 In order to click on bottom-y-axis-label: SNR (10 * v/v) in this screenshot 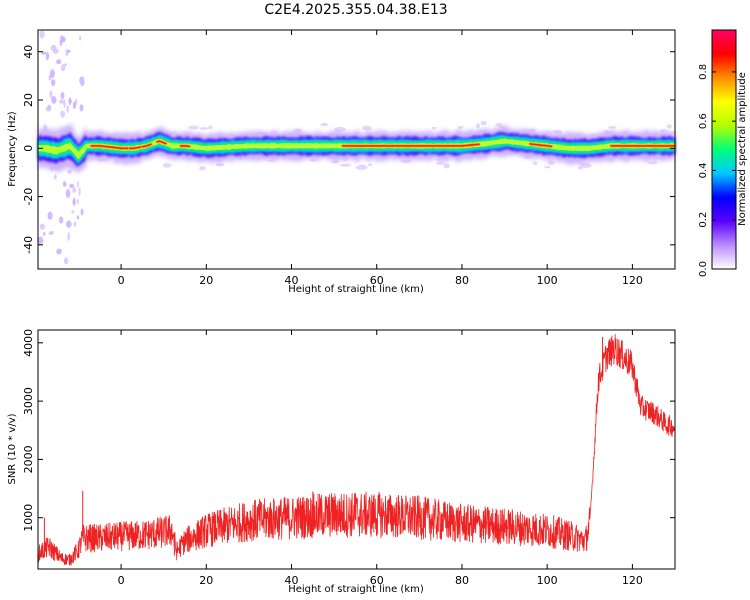, I will do `click(12, 448)`.